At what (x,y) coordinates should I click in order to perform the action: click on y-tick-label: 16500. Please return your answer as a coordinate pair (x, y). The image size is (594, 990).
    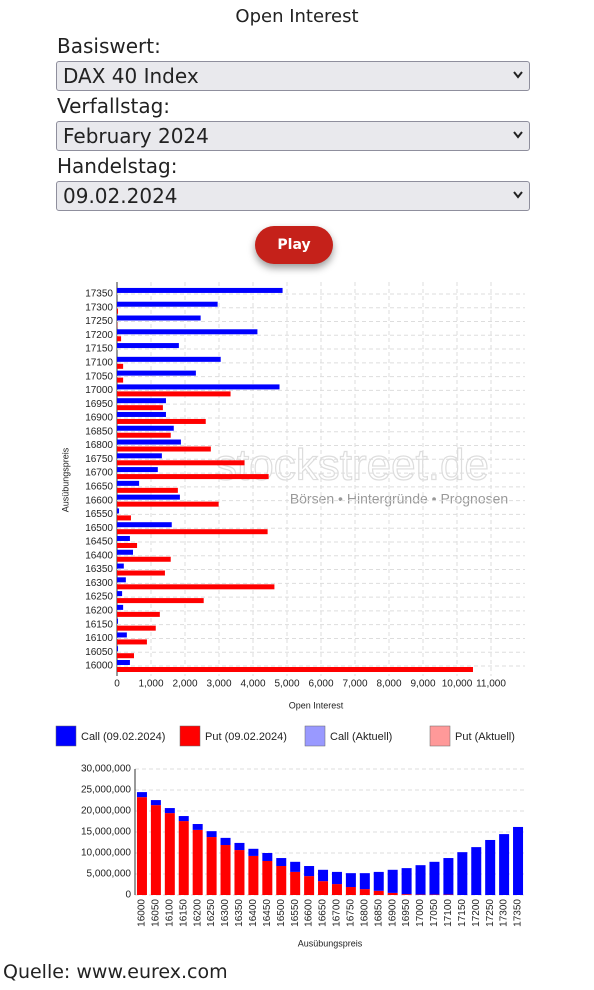
    Looking at the image, I should click on (99, 528).